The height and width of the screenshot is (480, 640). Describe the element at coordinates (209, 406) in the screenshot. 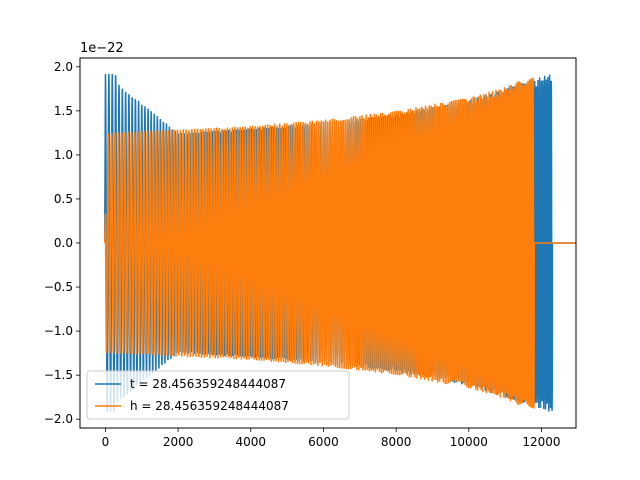

I see `legend-label-2: h = 28.456359248444087` at that location.